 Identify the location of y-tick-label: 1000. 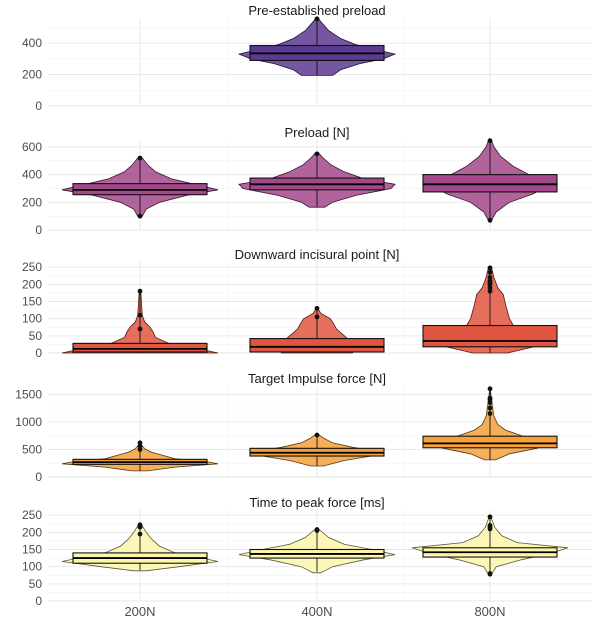
(28, 422).